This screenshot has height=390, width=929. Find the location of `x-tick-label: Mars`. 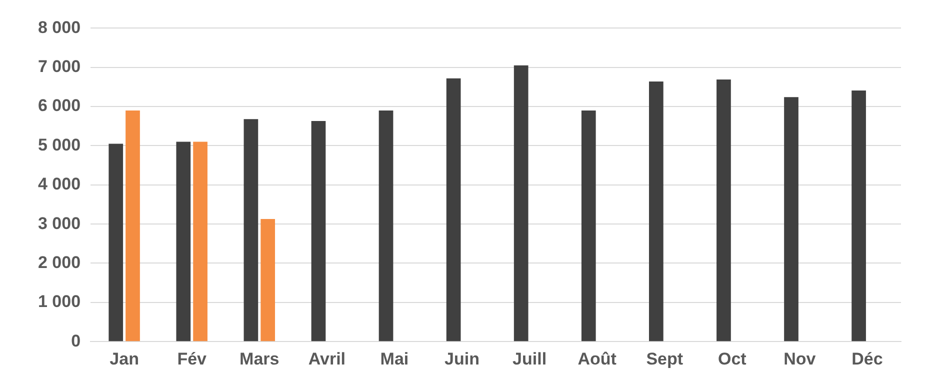

x-tick-label: Mars is located at coordinates (260, 358).